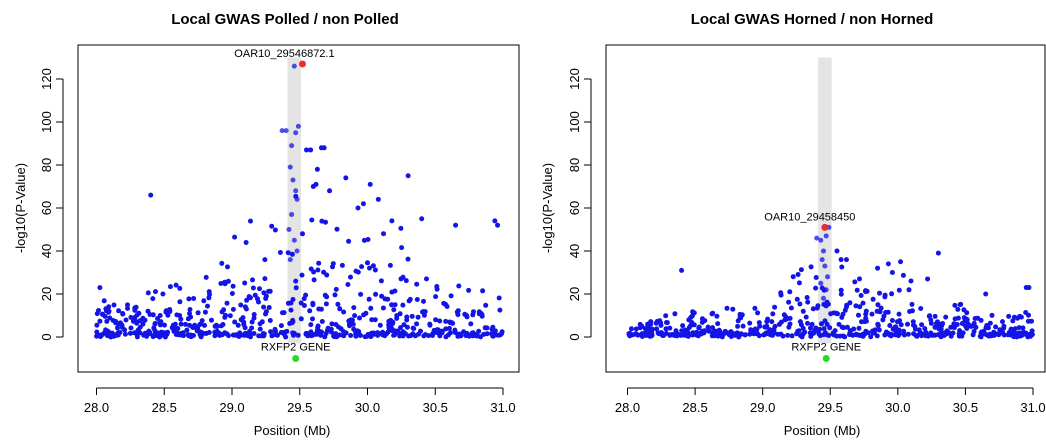 The height and width of the screenshot is (441, 1046). What do you see at coordinates (284, 54) in the screenshot?
I see `top-snp-label: OAR10_29546872.1` at bounding box center [284, 54].